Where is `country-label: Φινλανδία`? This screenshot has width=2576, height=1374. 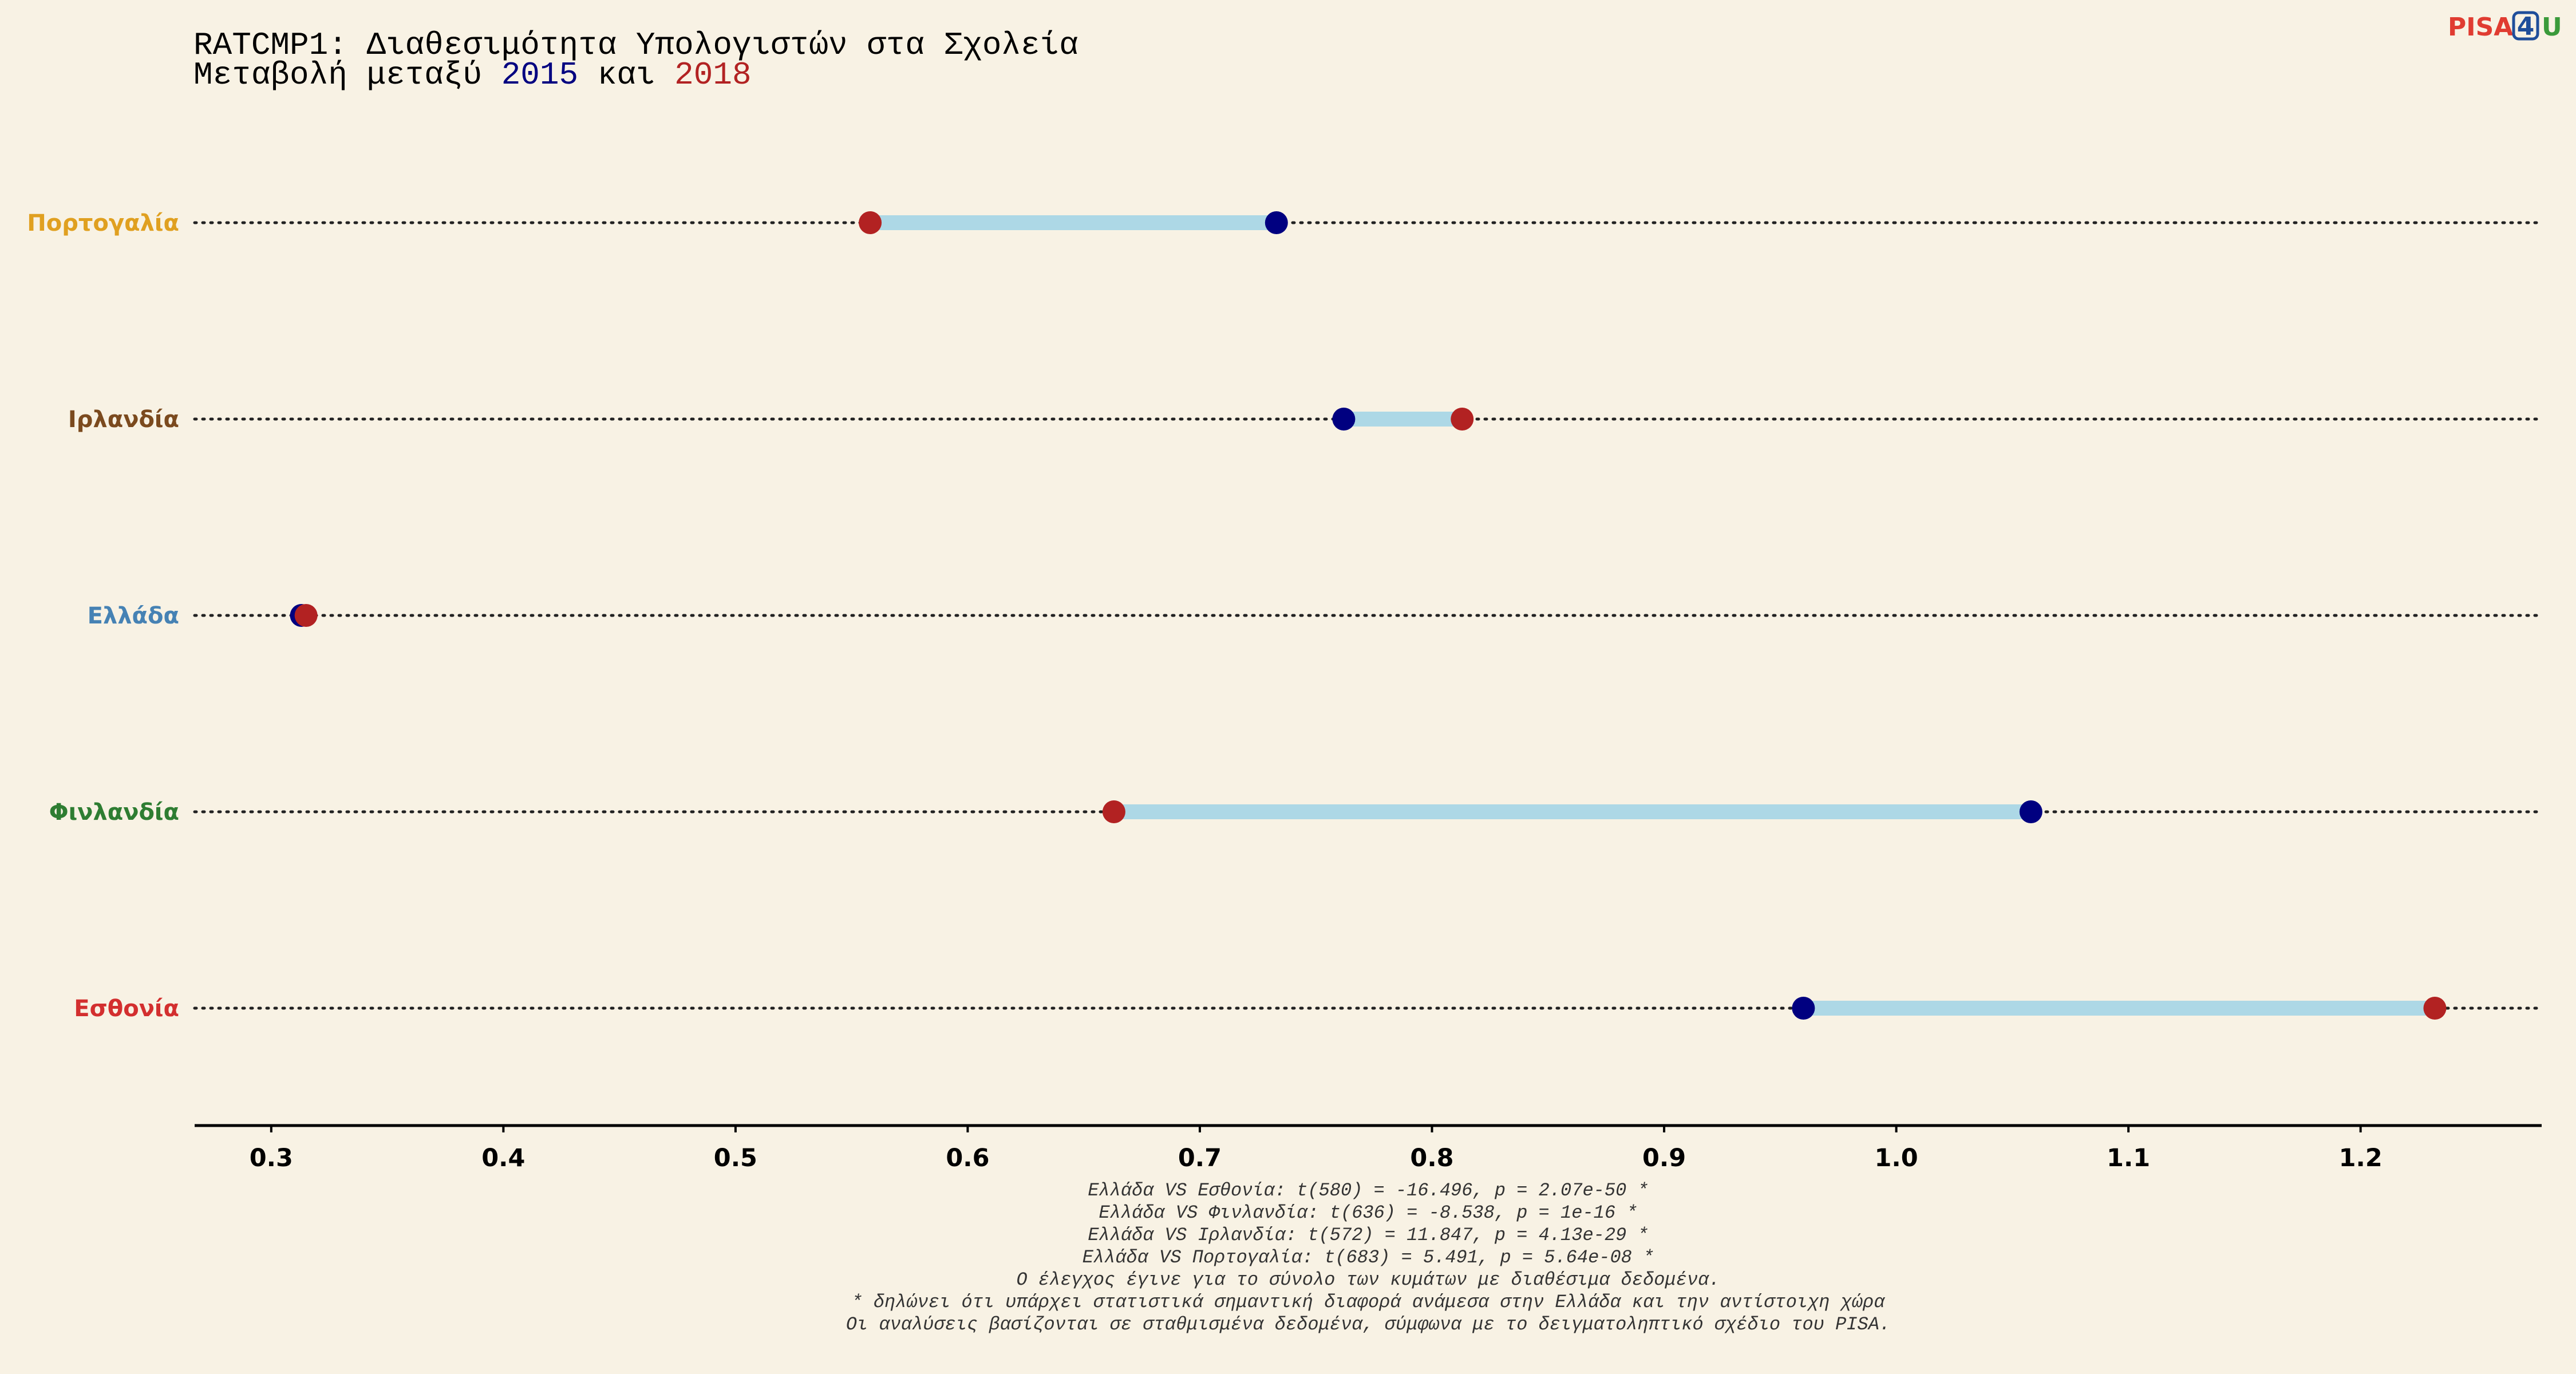 country-label: Φινλανδία is located at coordinates (114, 813).